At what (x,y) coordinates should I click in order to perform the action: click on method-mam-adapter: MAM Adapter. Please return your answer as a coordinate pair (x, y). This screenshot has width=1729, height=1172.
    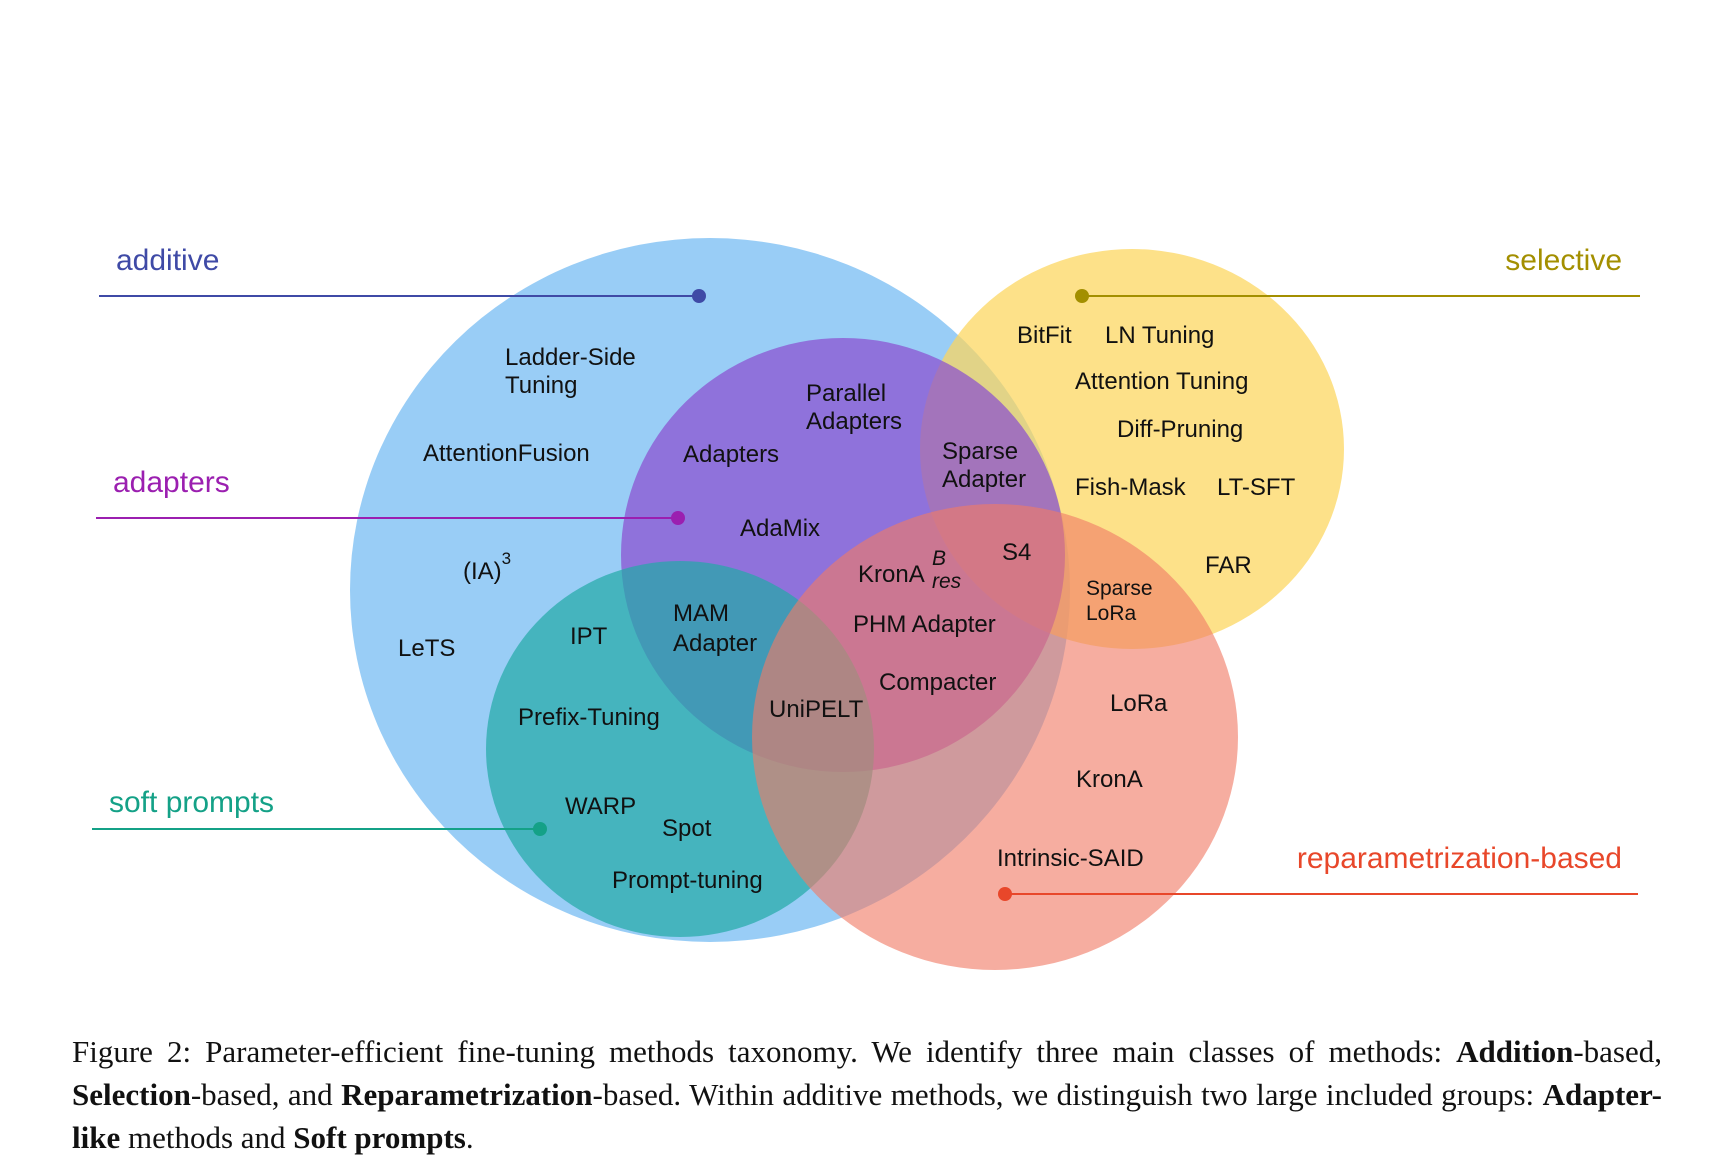
    Looking at the image, I should click on (715, 628).